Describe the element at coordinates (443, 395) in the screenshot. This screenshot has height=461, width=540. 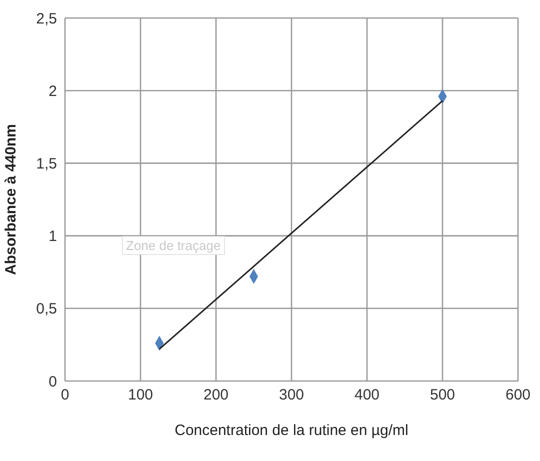
I see `x-tick-label: 500` at that location.